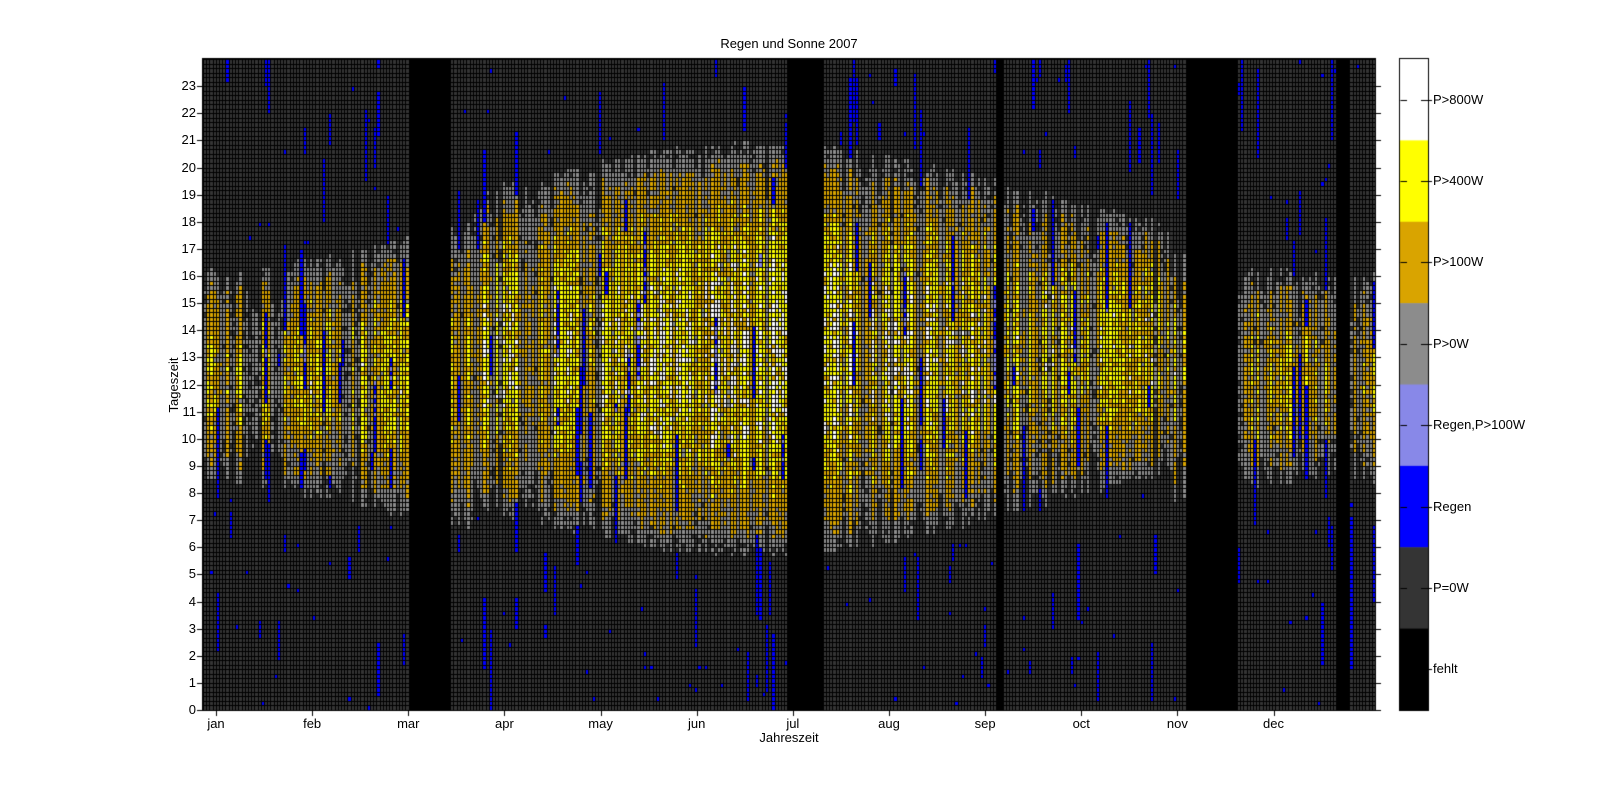  I want to click on y-tick-label: 9, so click(192, 465).